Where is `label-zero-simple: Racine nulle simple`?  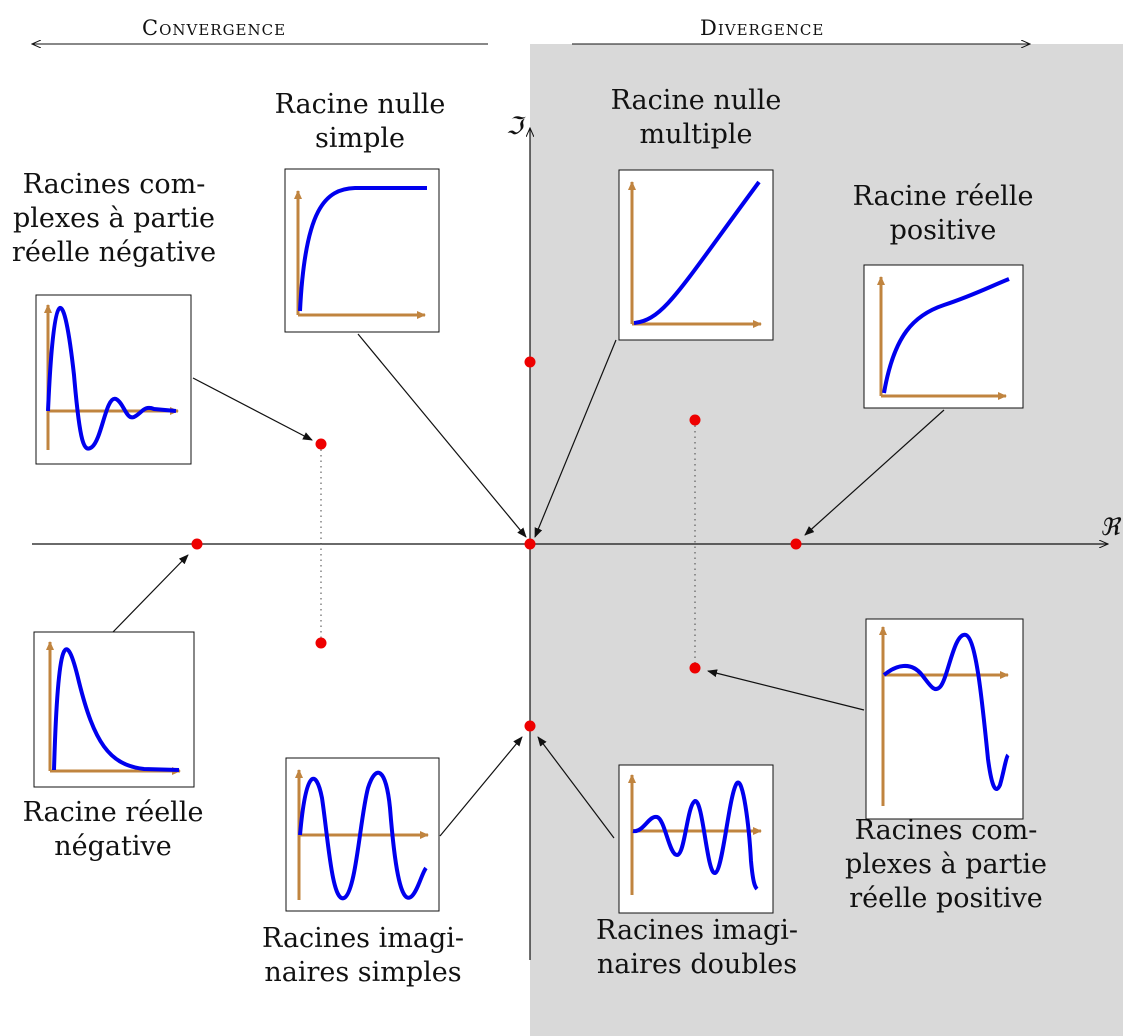 label-zero-simple: Racine nulle simple is located at coordinates (360, 121).